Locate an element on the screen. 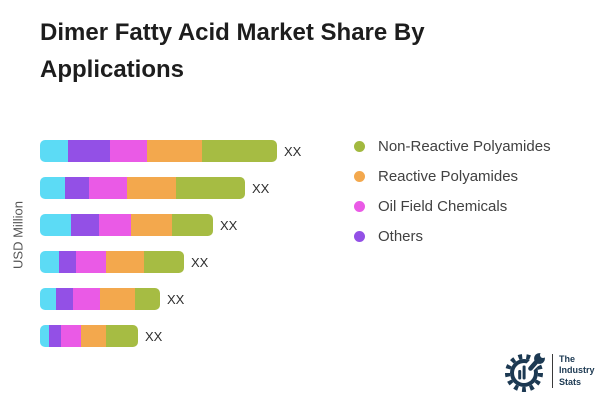 The height and width of the screenshot is (400, 600). legend-item: Non-Reactive Polyamides is located at coordinates (452, 146).